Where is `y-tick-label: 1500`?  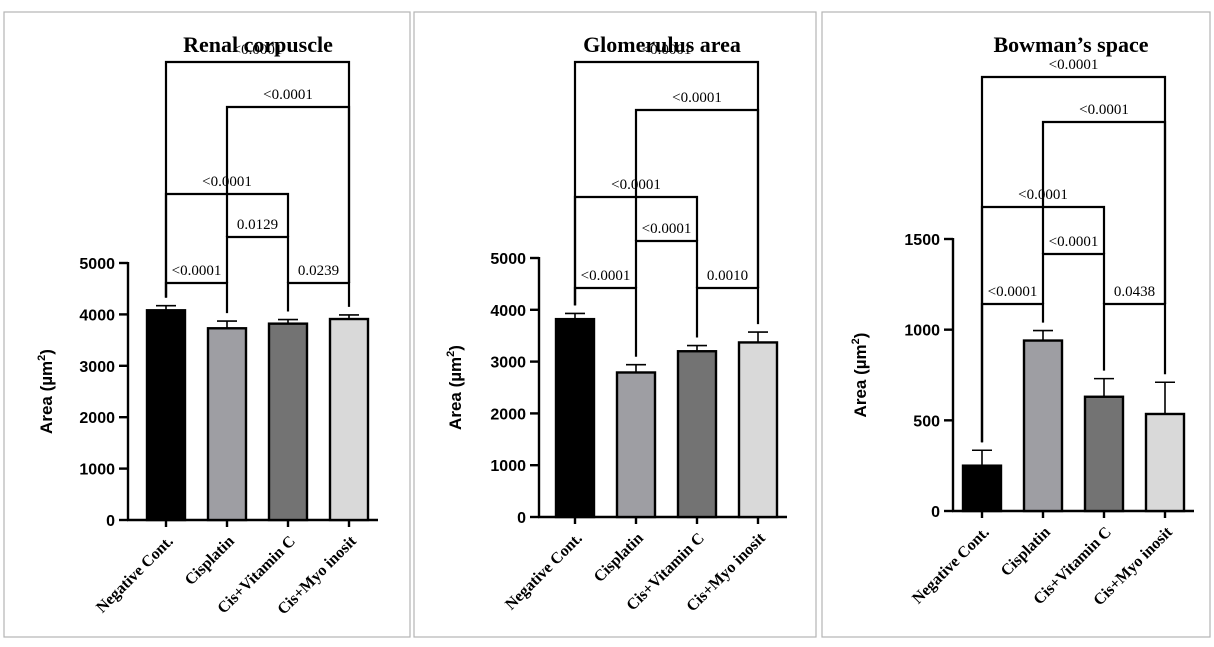
y-tick-label: 1500 is located at coordinates (922, 240).